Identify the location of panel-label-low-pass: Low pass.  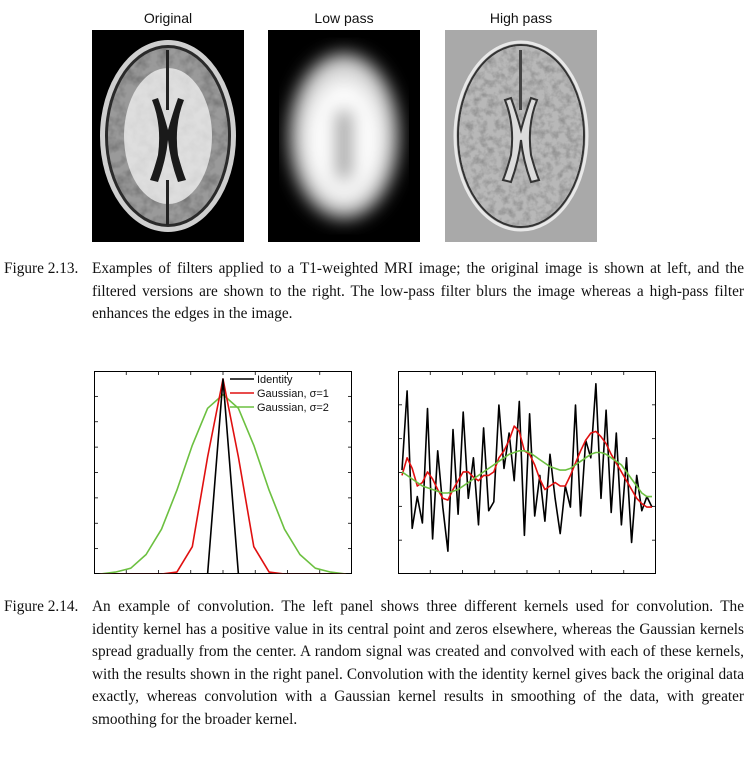
(344, 18).